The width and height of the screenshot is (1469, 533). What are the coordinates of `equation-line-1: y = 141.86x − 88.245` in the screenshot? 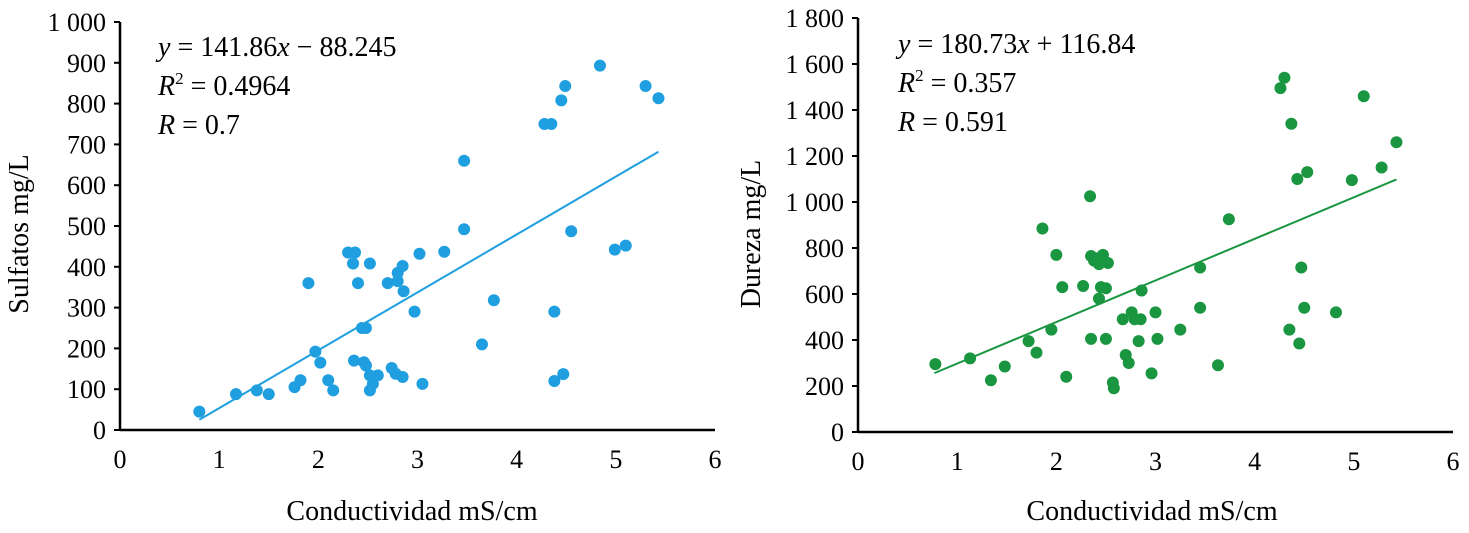 It's located at (275, 47).